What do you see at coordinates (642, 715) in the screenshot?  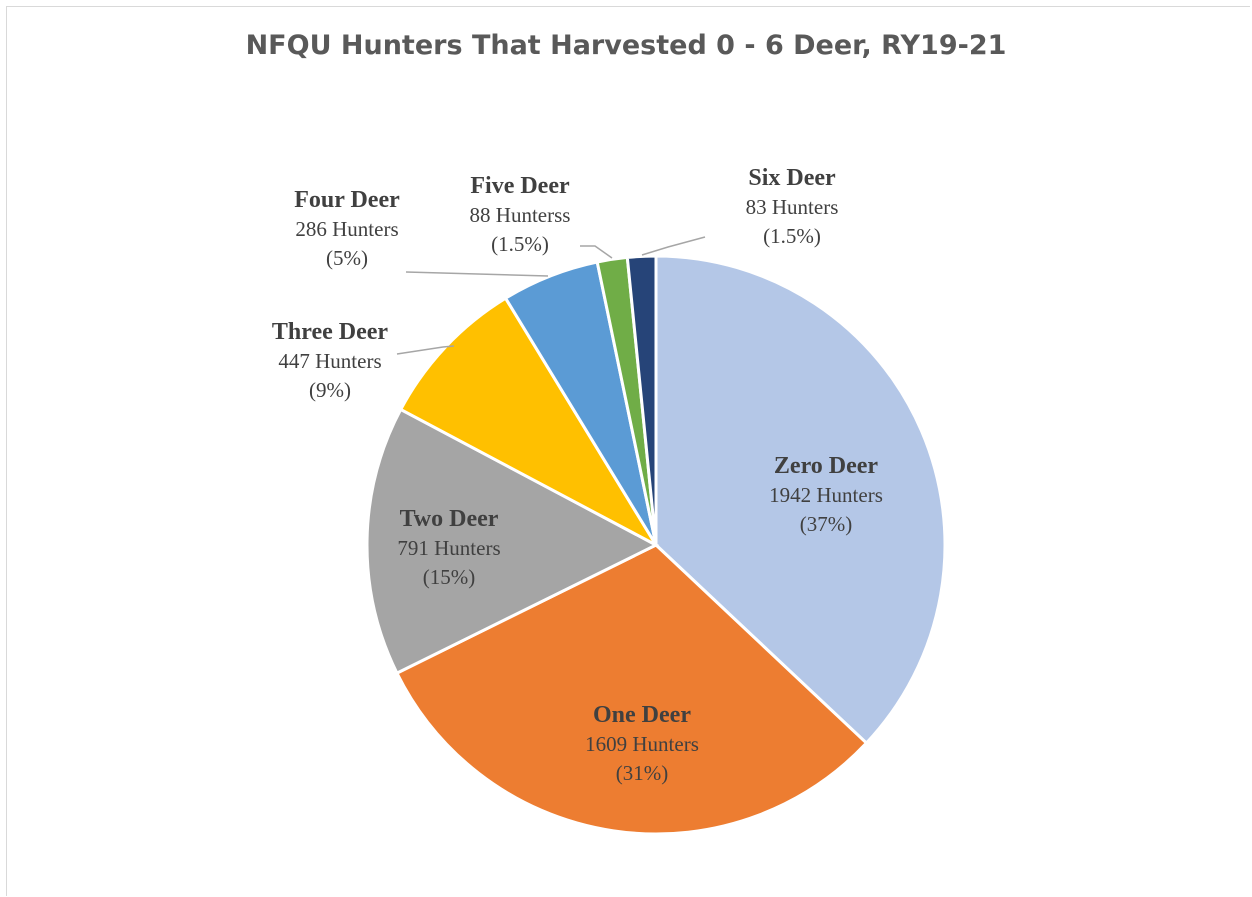 I see `slice-label-name: One Deer` at bounding box center [642, 715].